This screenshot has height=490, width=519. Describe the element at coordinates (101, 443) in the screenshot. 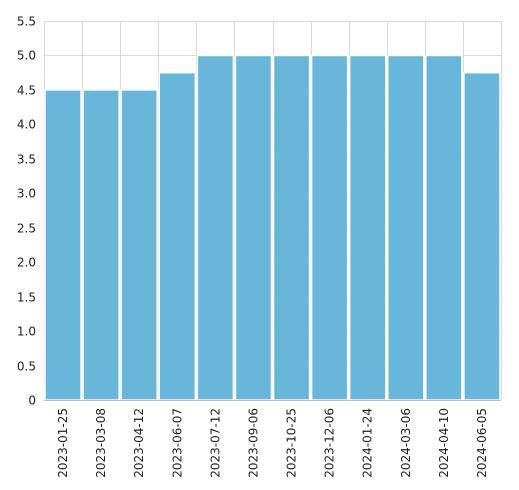

I see `x-tick-label: 2023-03-08` at that location.